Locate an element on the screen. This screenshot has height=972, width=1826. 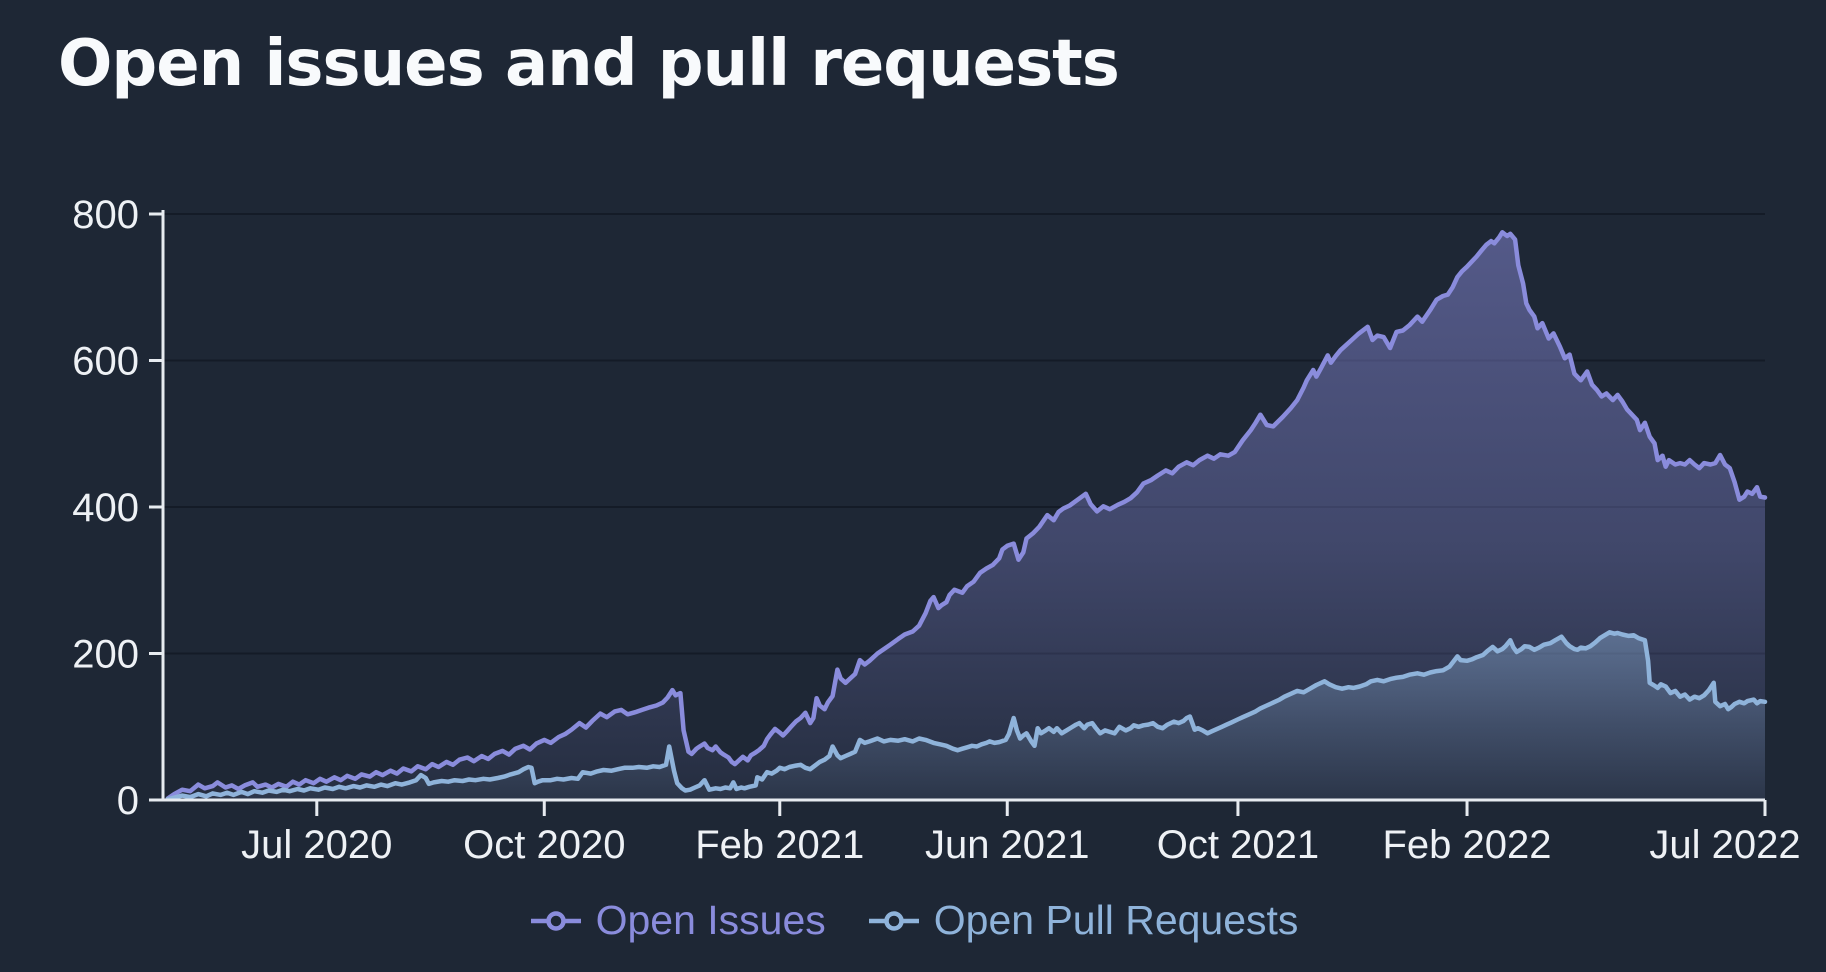
open-issues-line-marker-icon is located at coordinates (555, 920).